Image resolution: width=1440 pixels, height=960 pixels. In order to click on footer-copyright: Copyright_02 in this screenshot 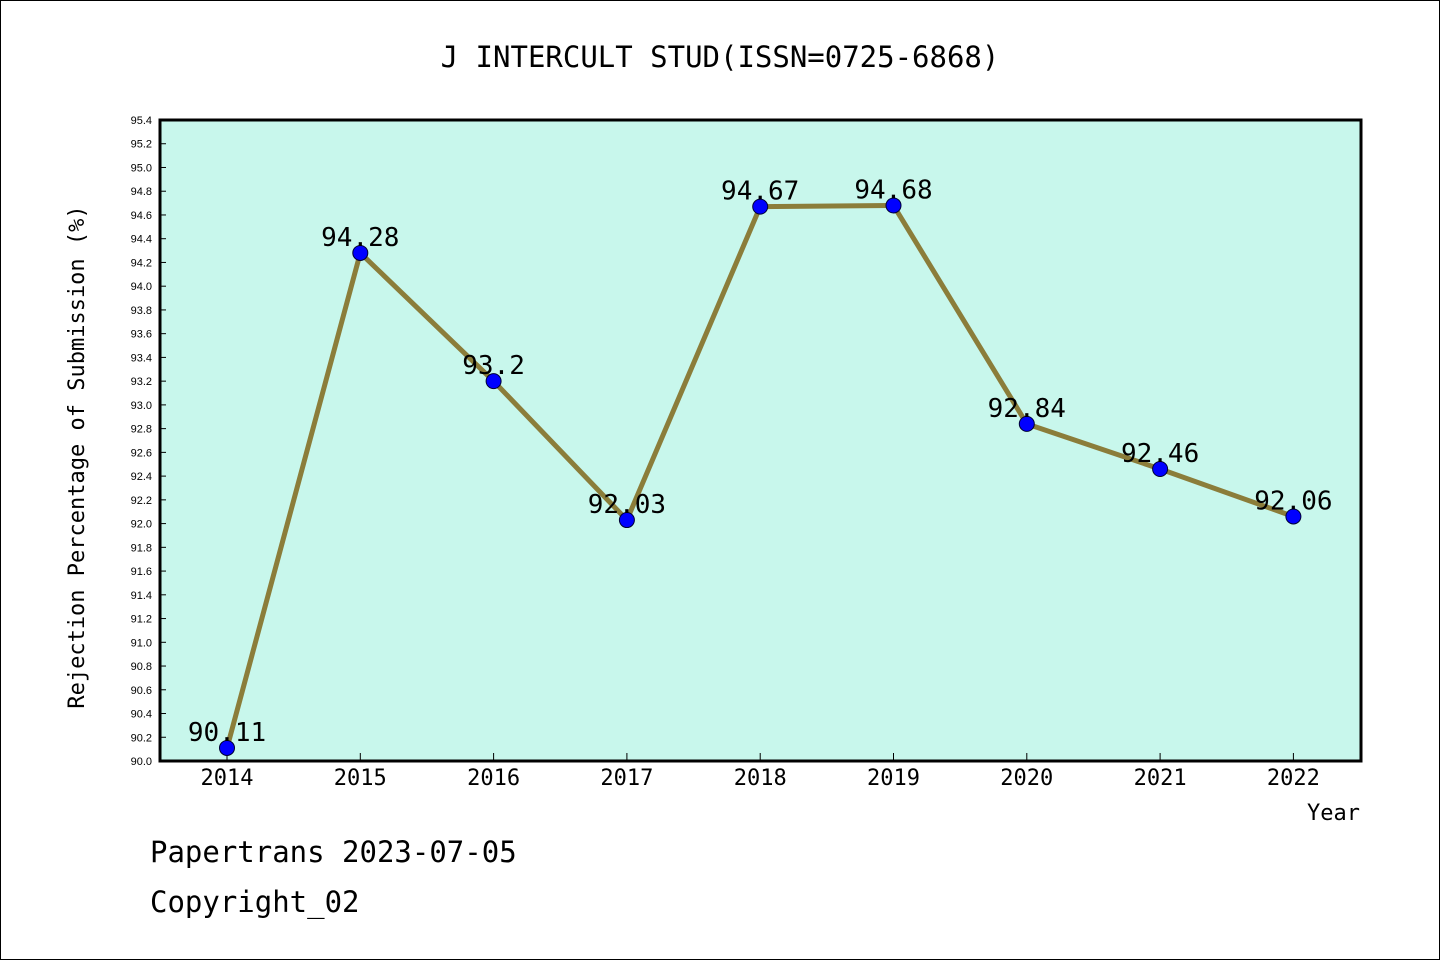, I will do `click(255, 902)`.